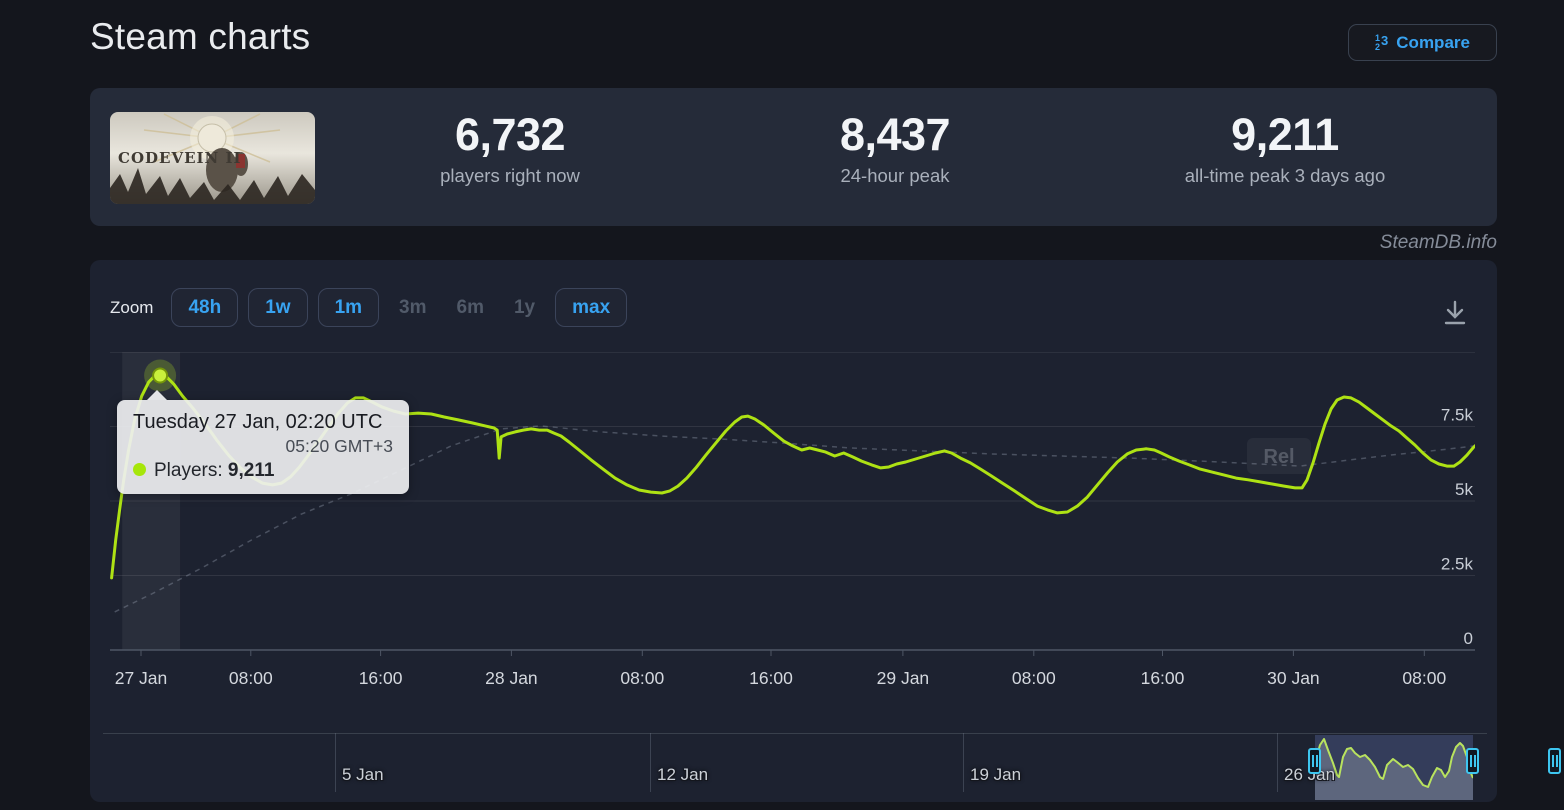 This screenshot has width=1564, height=810. Describe the element at coordinates (278, 307) in the screenshot. I see `zoom-range-1w: 1w` at that location.